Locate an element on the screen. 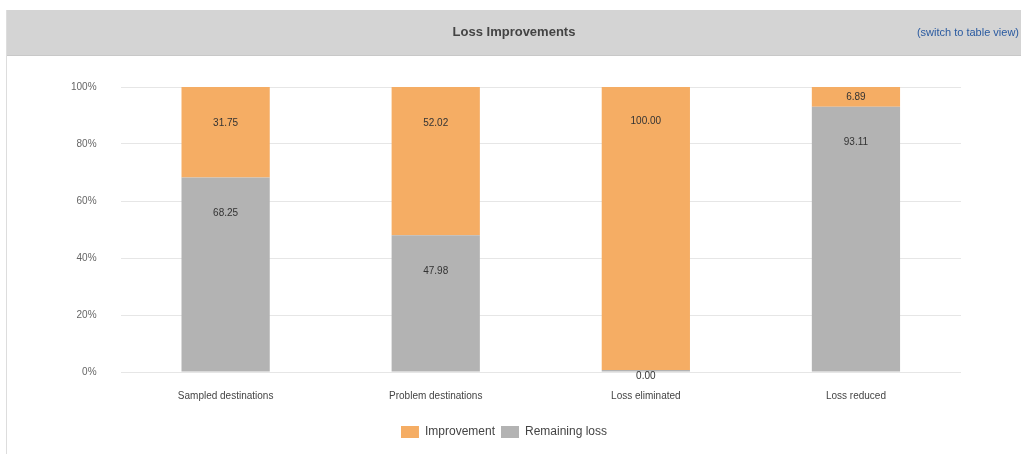 This screenshot has width=1024, height=454. data-label: 0.00 is located at coordinates (646, 376).